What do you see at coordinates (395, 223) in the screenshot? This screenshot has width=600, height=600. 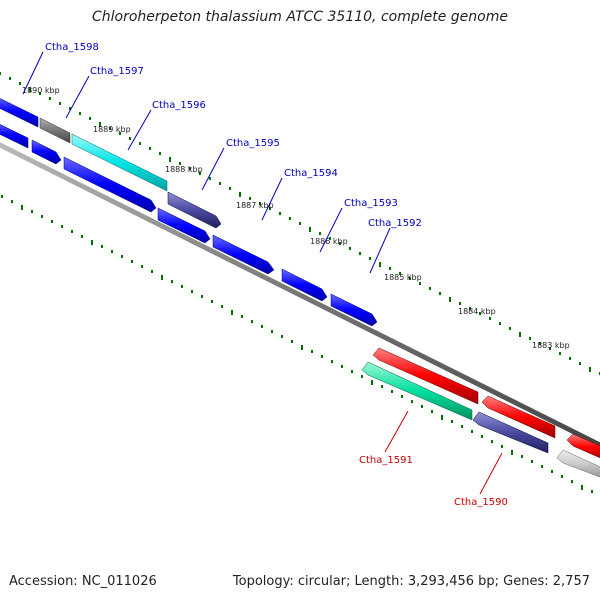 I see `gene-label-ctha-1592: Ctha_1592` at bounding box center [395, 223].